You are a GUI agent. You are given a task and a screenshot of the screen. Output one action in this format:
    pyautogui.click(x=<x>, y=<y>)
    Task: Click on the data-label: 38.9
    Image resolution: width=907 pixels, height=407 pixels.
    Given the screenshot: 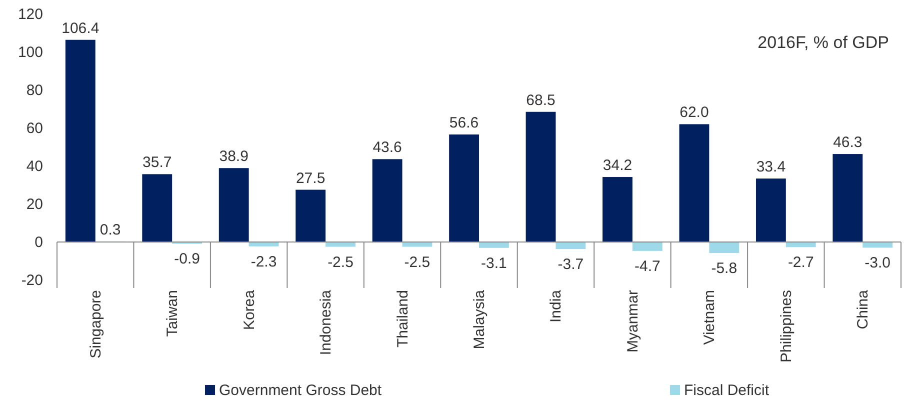 What is the action you would take?
    pyautogui.click(x=233, y=157)
    